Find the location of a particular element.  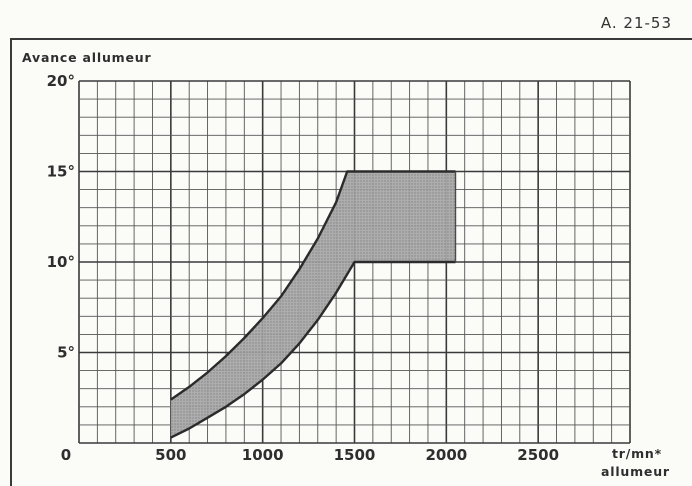

x-axis-title-line2: allumeur is located at coordinates (635, 471).